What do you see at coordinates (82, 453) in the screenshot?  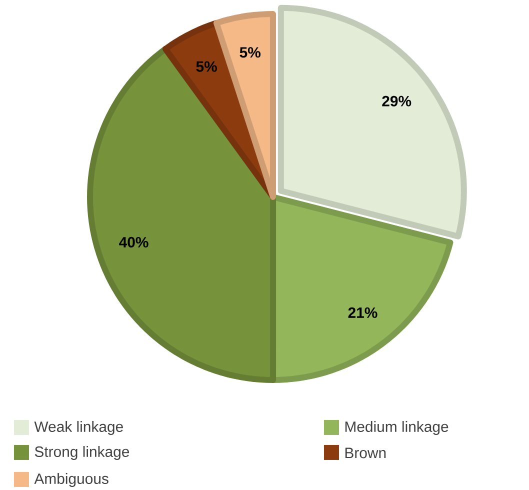 I see `legend-label: Strong linkage` at bounding box center [82, 453].